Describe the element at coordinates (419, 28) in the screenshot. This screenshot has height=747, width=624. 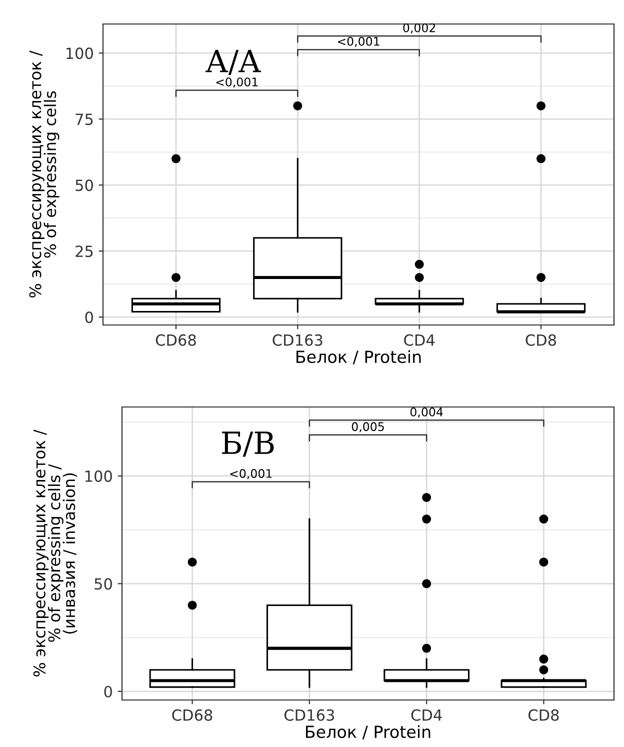
I see `annotation: 0,002` at that location.